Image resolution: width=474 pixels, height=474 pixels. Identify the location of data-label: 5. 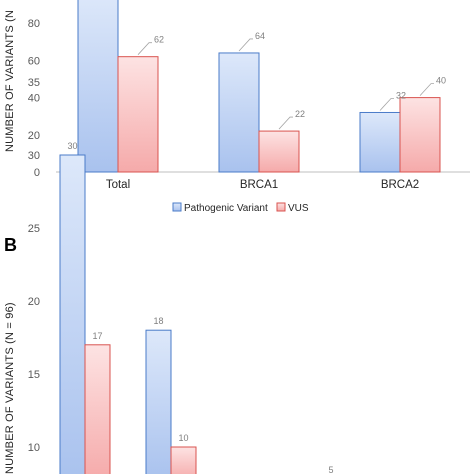
(330, 469).